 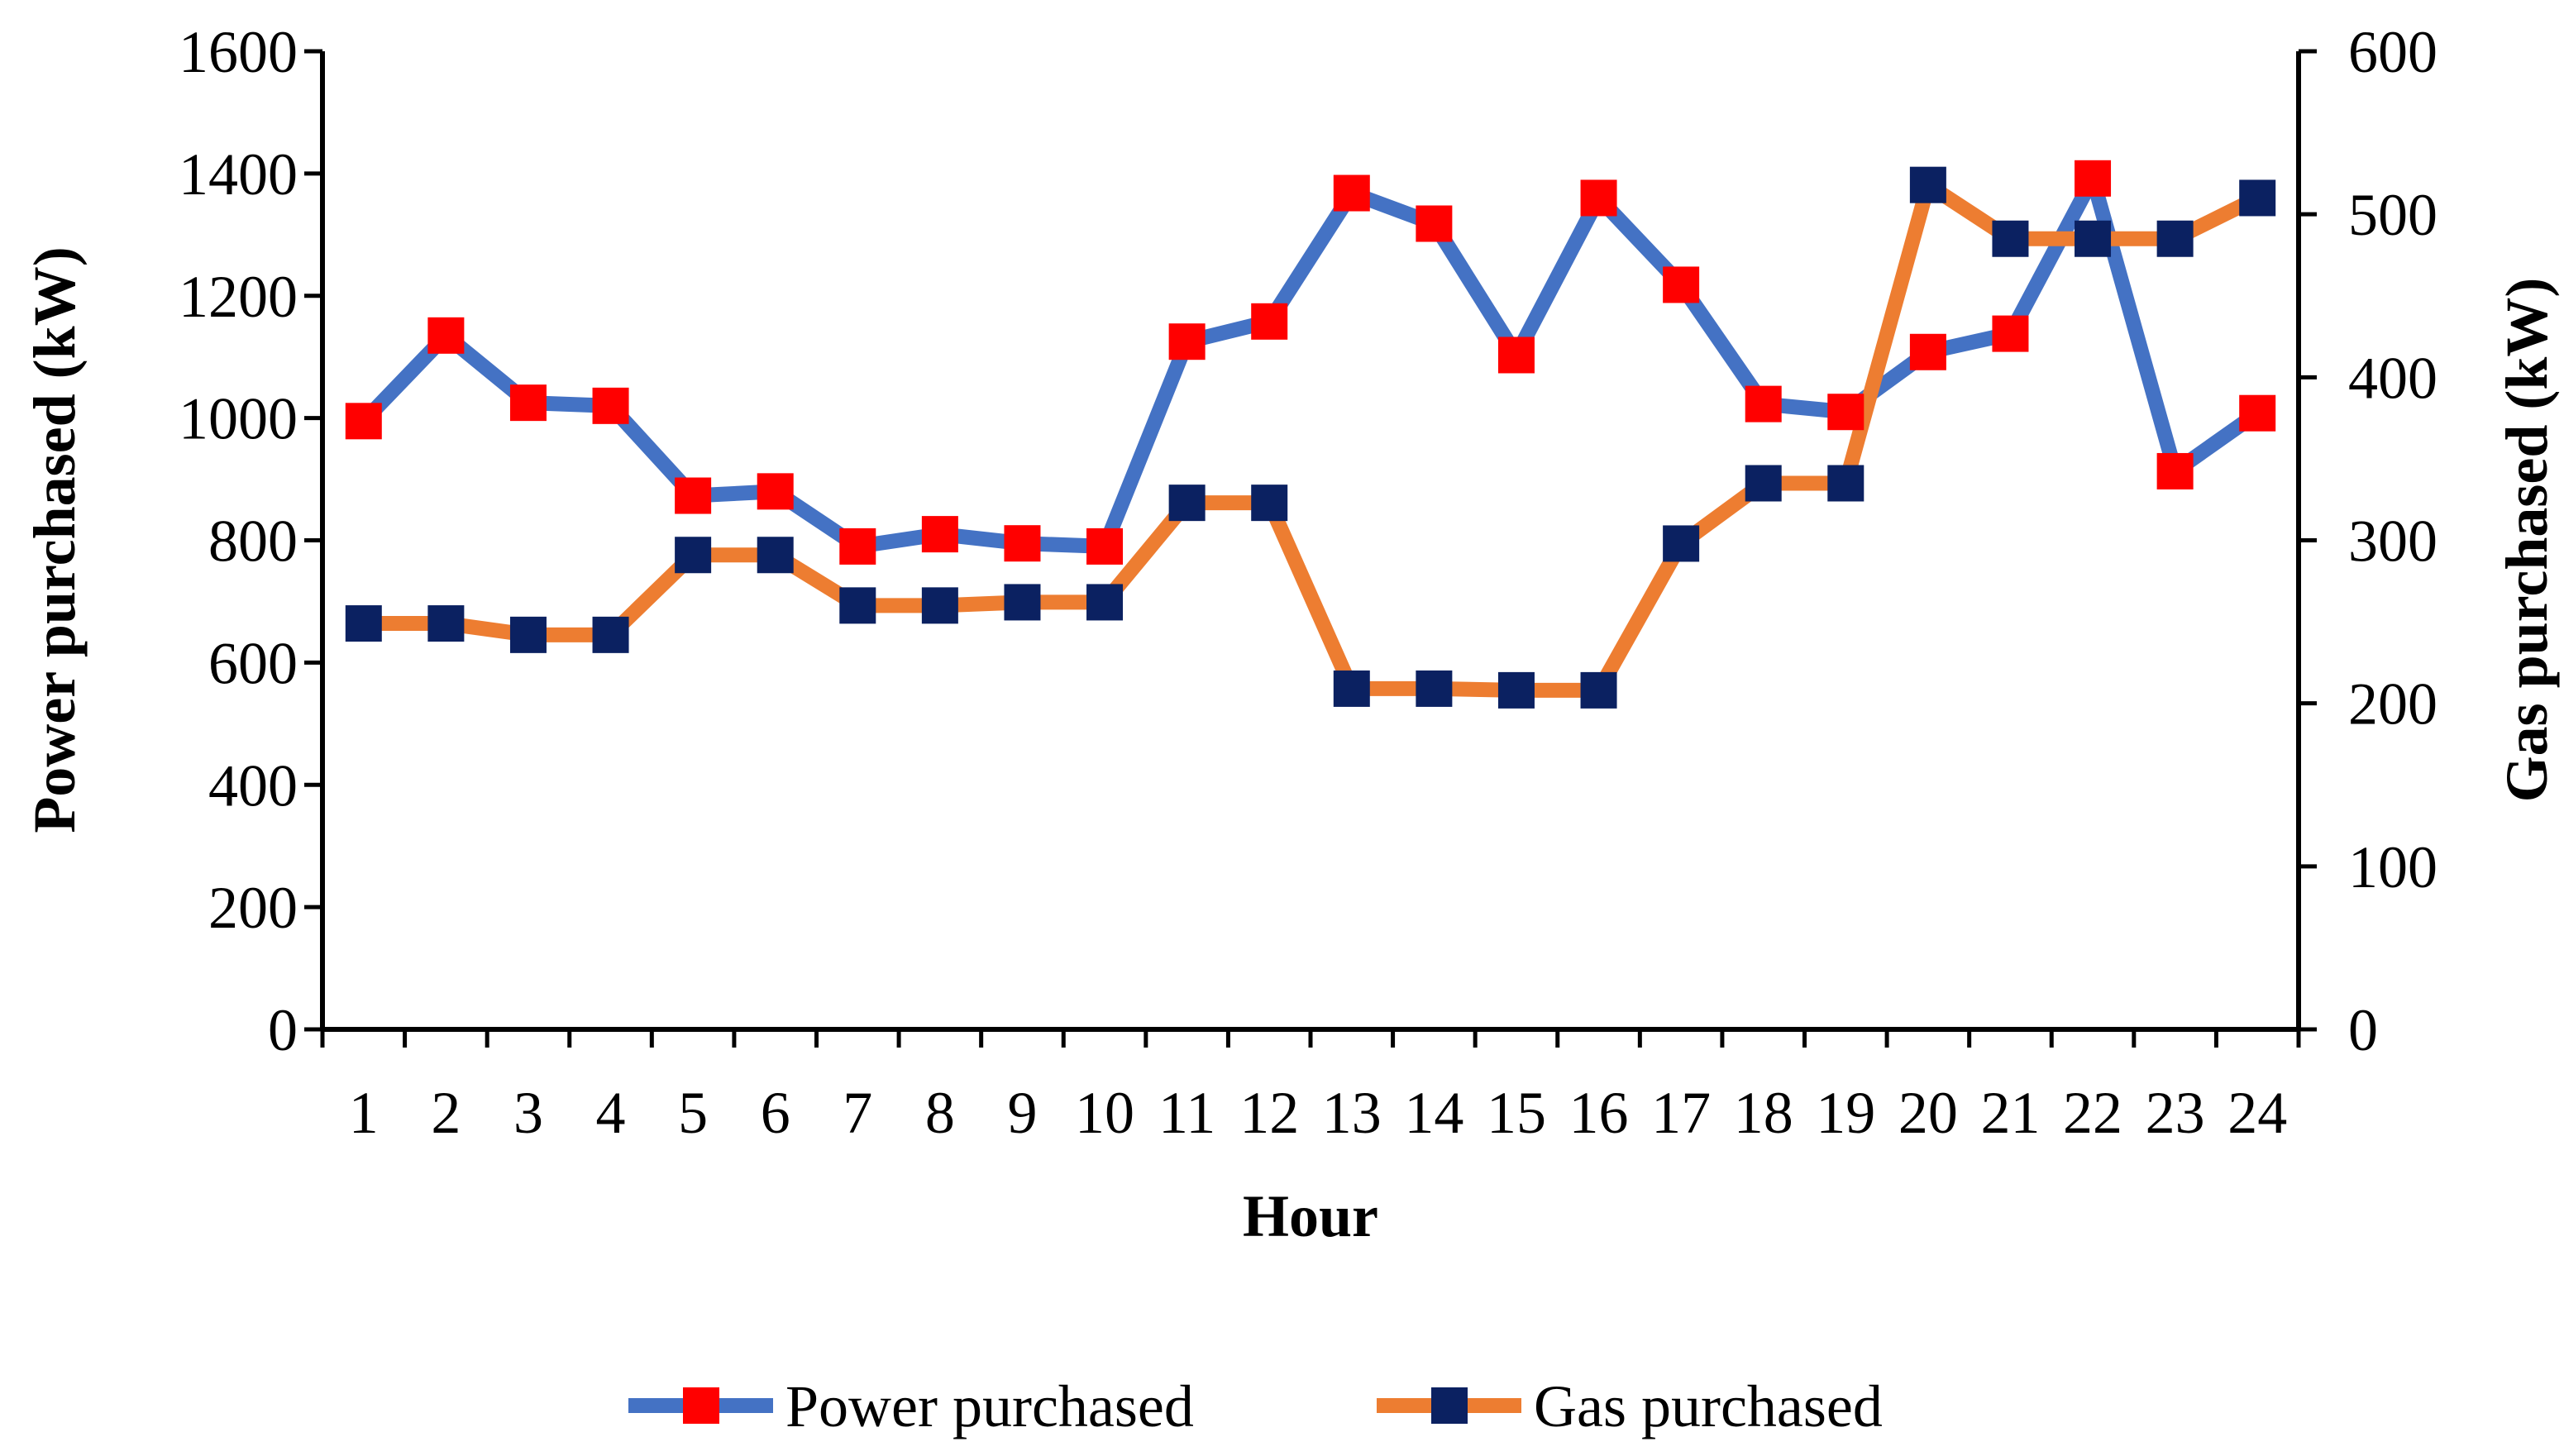 I want to click on y2-tick-label: 300, so click(x=2392, y=541).